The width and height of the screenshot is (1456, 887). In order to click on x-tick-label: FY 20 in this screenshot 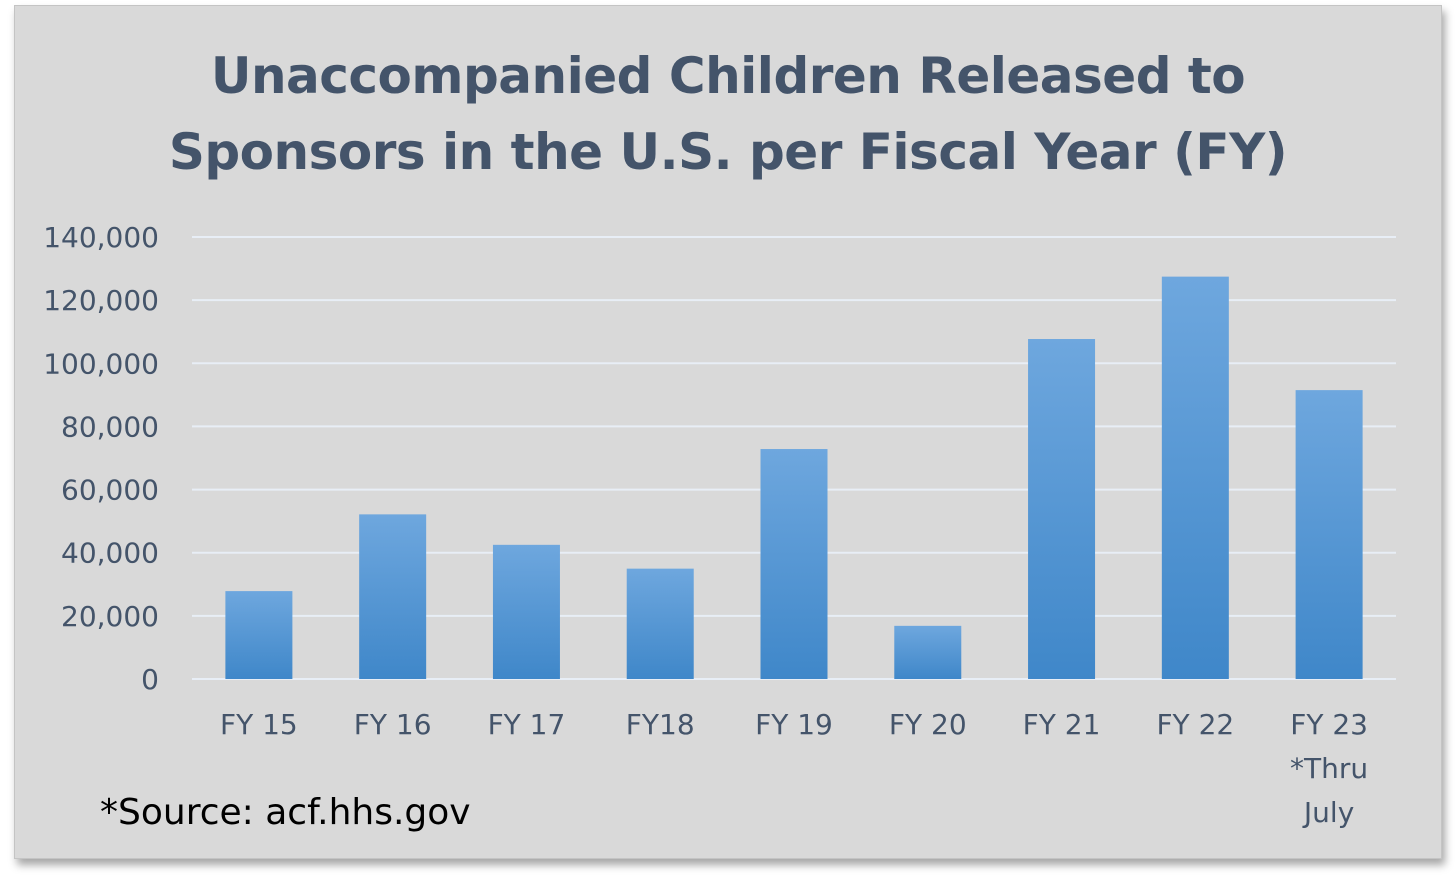, I will do `click(928, 724)`.